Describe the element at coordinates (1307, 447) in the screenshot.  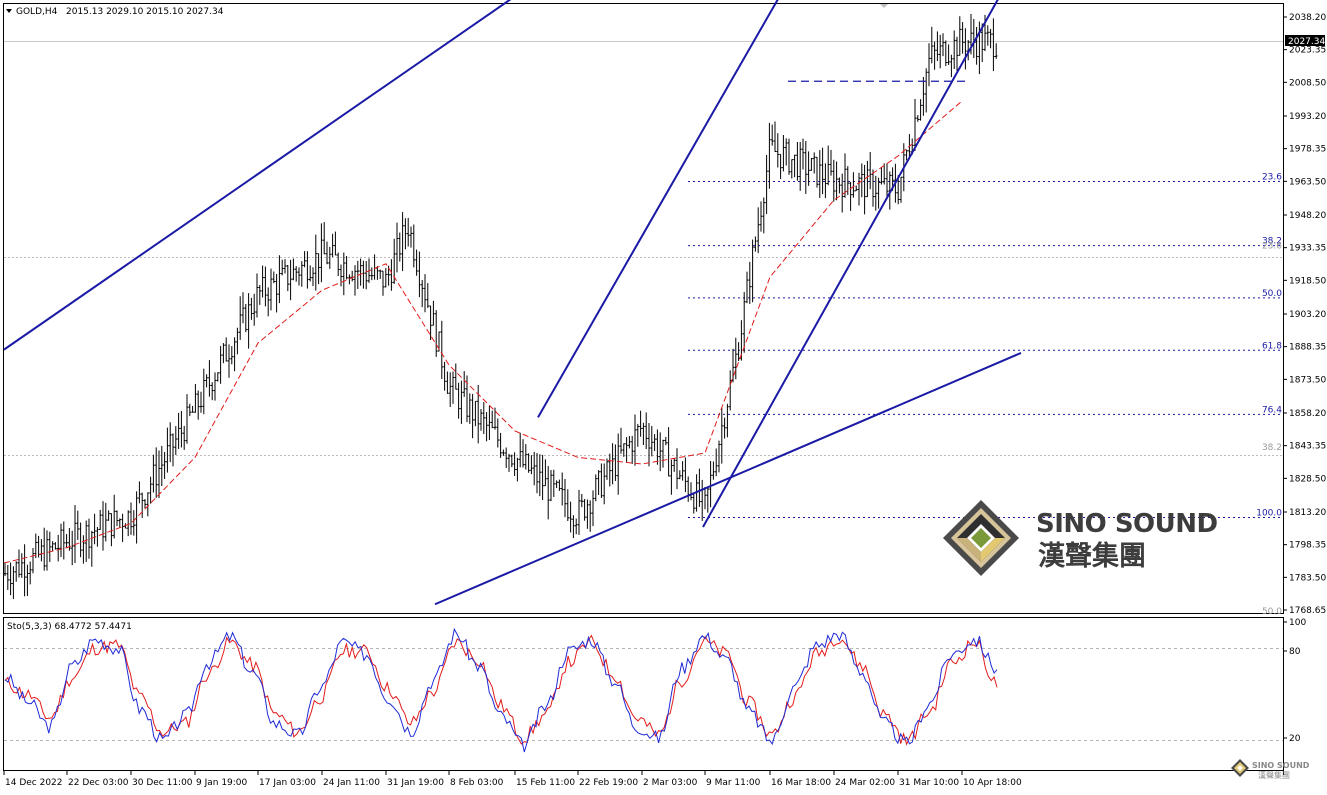
I see `price-tick-label: 1843.35` at that location.